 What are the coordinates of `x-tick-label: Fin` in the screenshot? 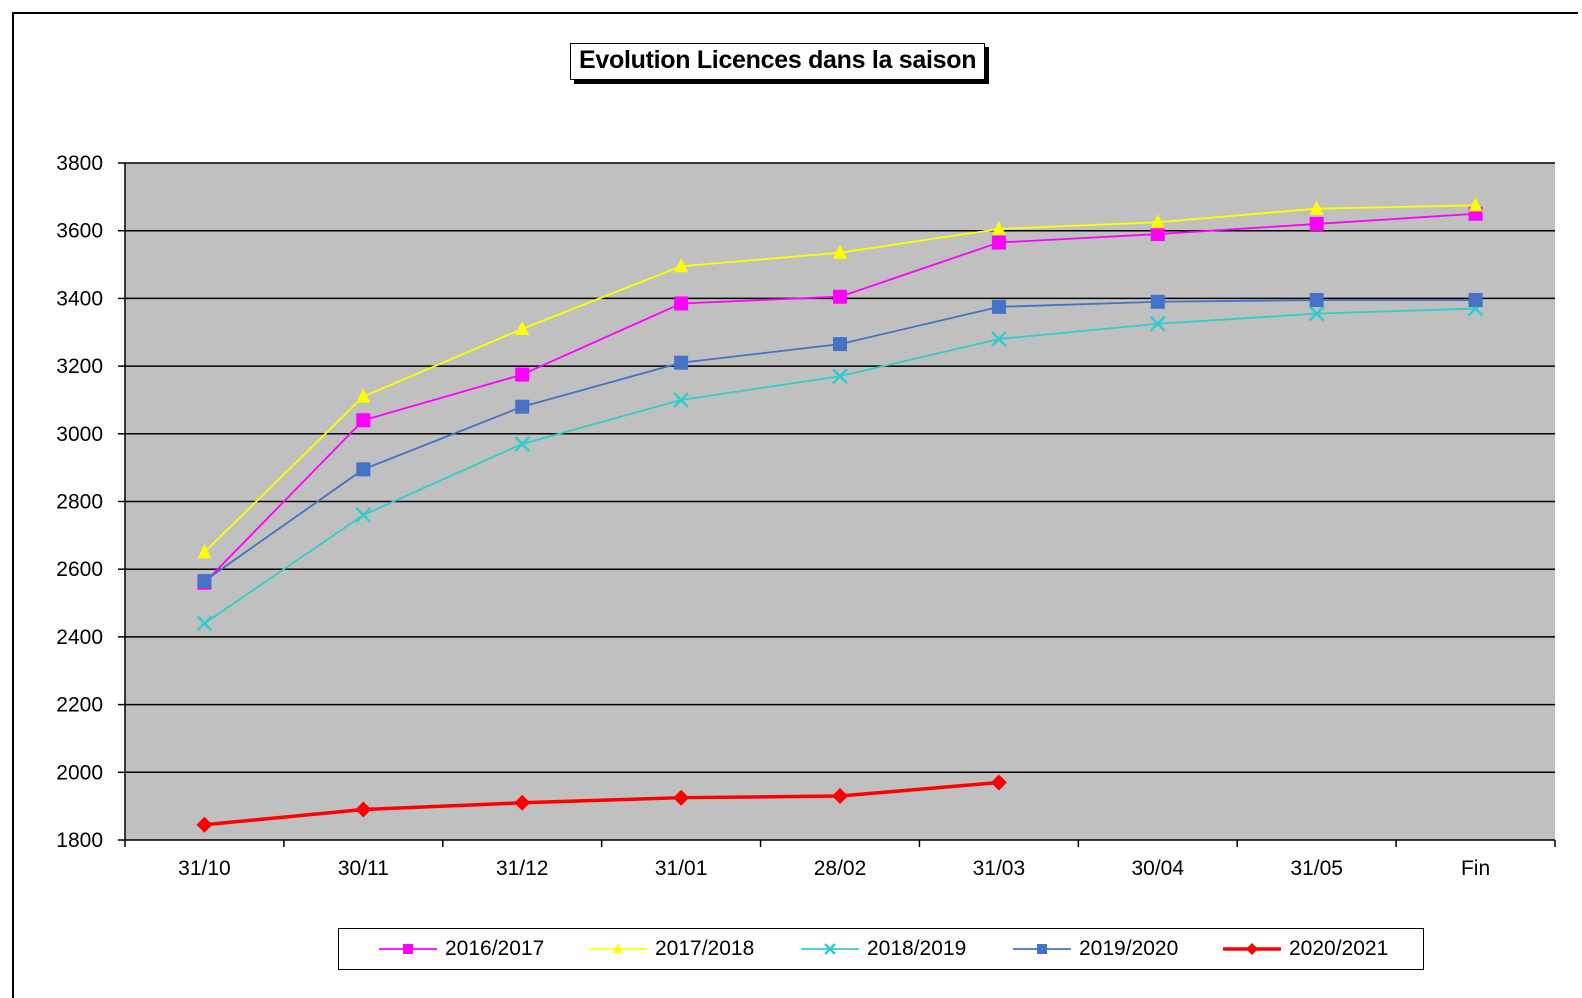 It's located at (1475, 868).